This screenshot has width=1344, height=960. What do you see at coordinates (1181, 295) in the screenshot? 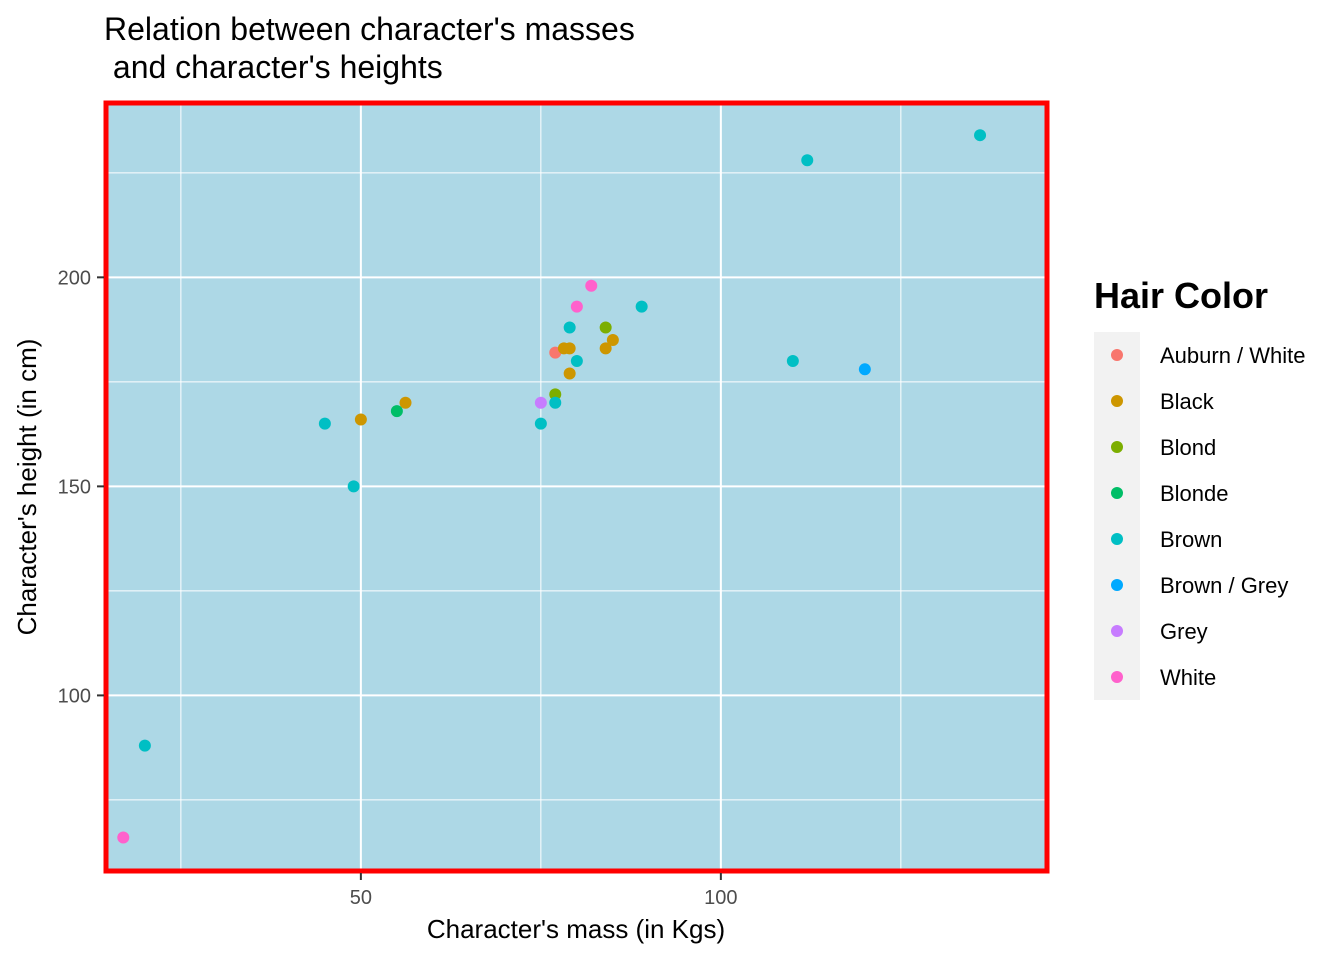
I see `legend-title: Hair Color` at bounding box center [1181, 295].